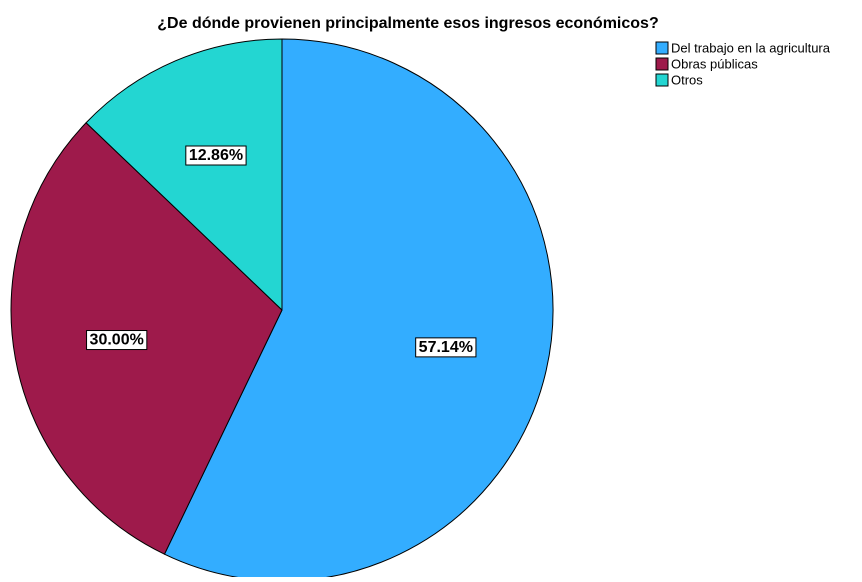 This screenshot has width=862, height=582. I want to click on slice-value-label: 57.14%, so click(446, 347).